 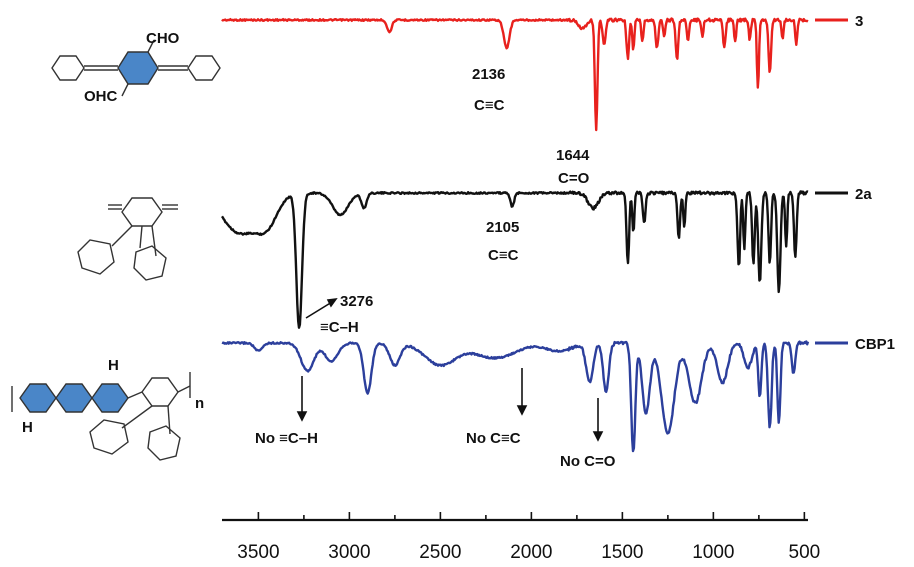 I want to click on structure-cbp1-h-top: H, so click(x=113, y=365).